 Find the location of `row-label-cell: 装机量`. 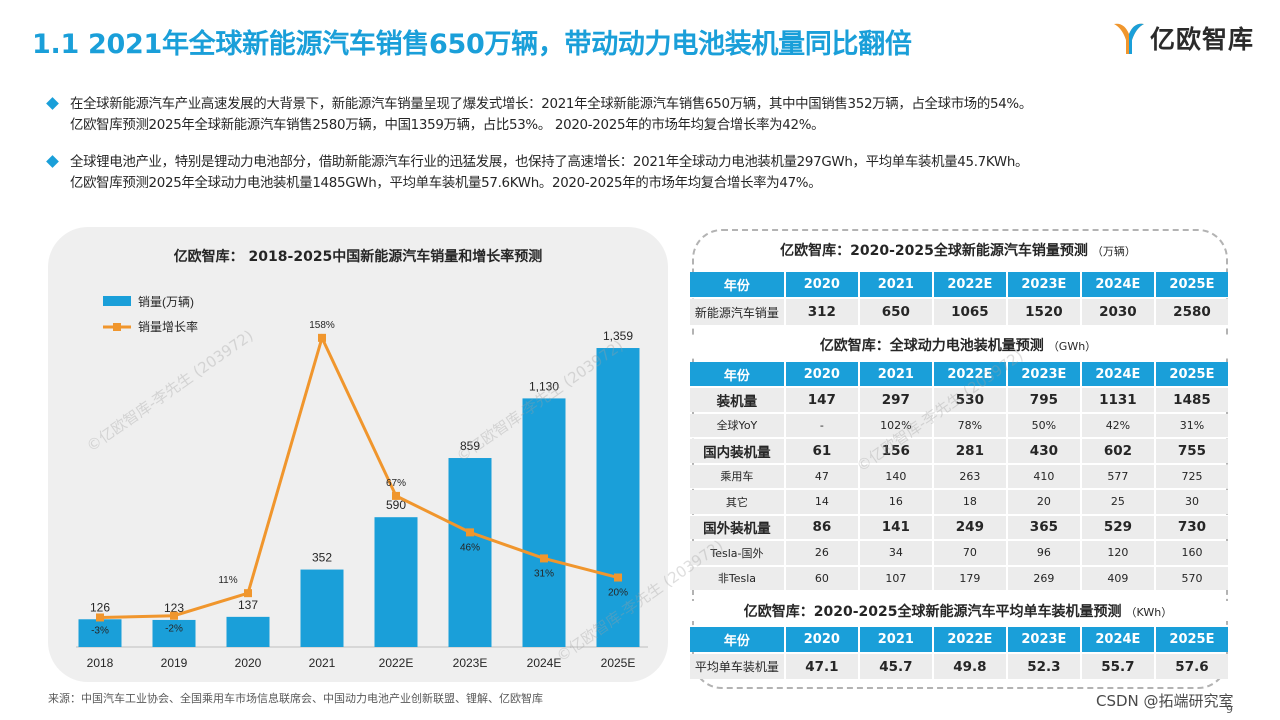

row-label-cell: 装机量 is located at coordinates (737, 400).